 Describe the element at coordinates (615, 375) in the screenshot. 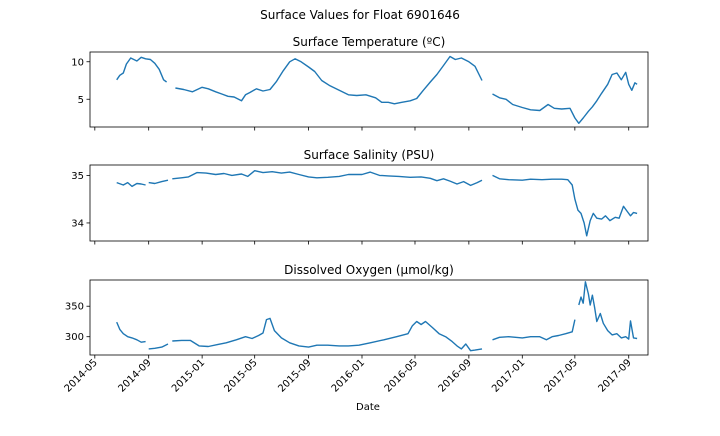

I see `x-tick-label: 2017-09` at that location.